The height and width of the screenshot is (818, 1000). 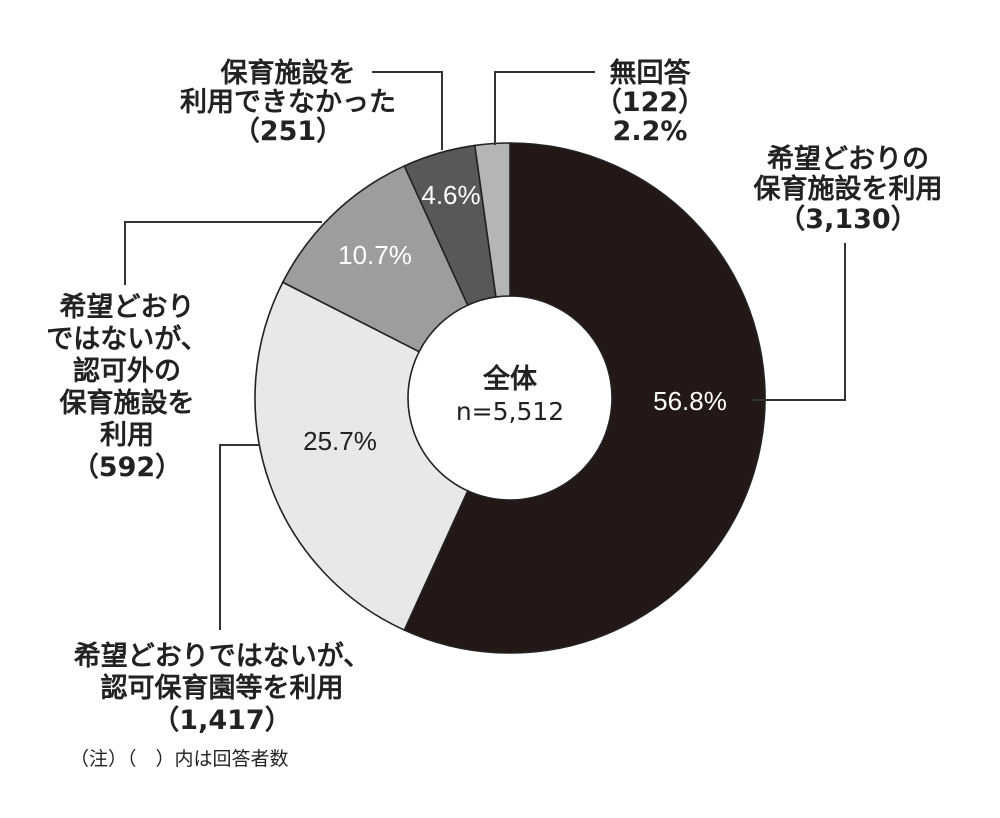 What do you see at coordinates (375, 255) in the screenshot?
I see `percent-label-2: 10.7%` at bounding box center [375, 255].